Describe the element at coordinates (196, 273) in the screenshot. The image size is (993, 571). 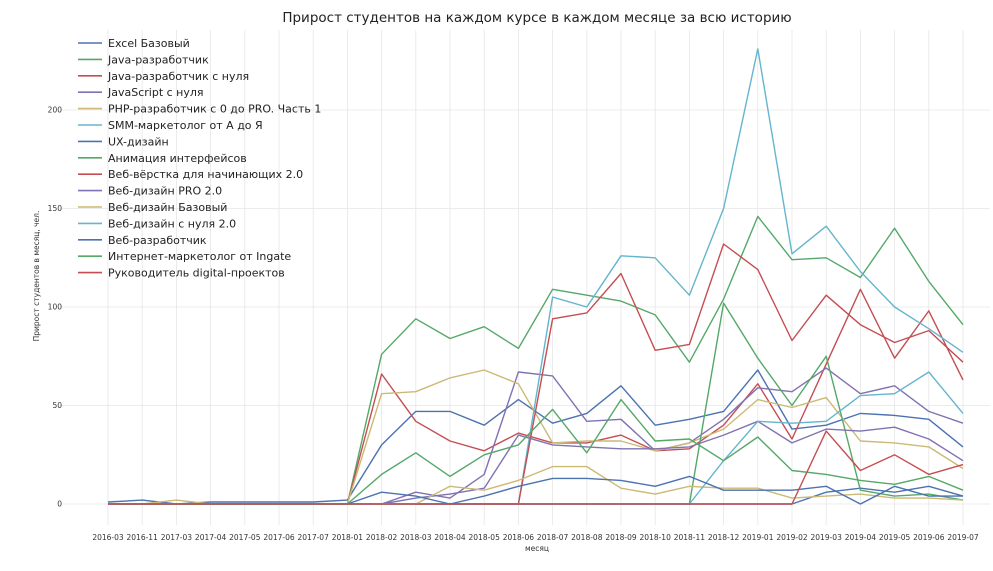
I see `legend-label: Руководитель digital-проектов` at that location.